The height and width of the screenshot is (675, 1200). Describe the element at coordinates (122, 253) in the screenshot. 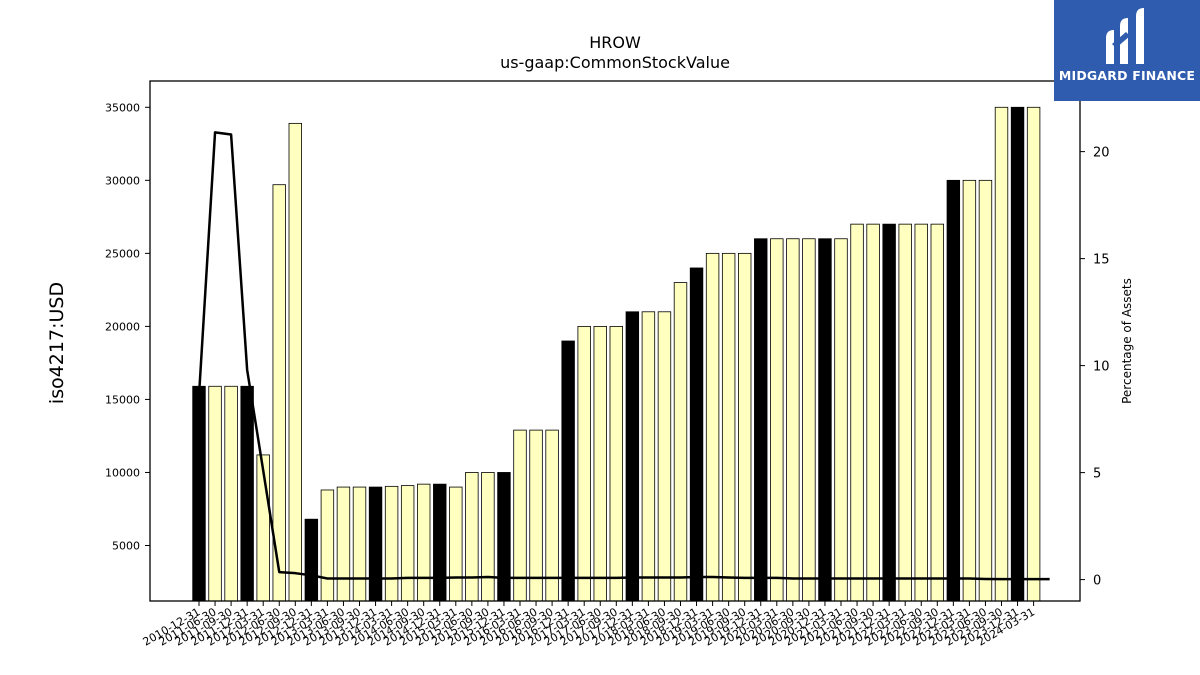

I see `y-tick-label-left: 25000` at that location.